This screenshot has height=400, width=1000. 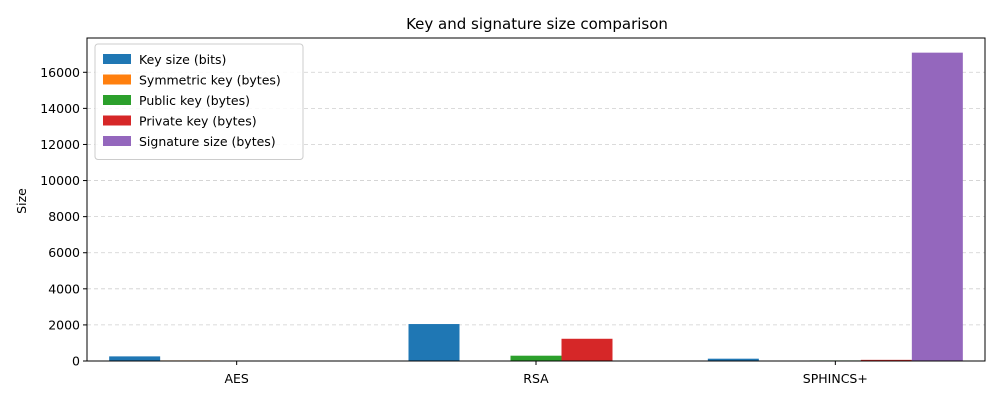 What do you see at coordinates (64, 288) in the screenshot?
I see `y-tick-label: 4000` at bounding box center [64, 288].